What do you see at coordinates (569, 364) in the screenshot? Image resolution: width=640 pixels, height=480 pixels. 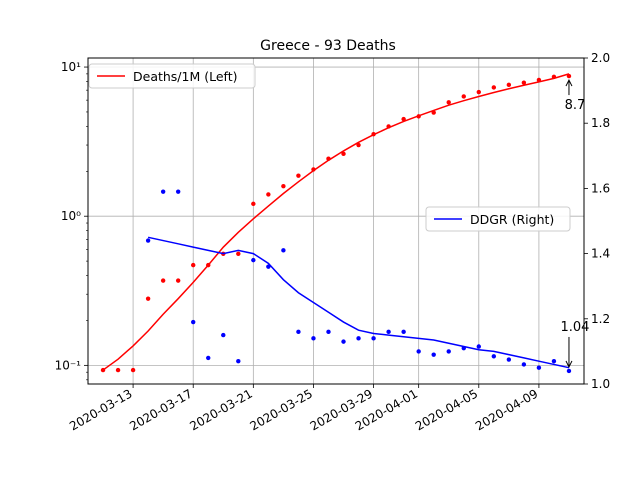 I see `ddgr-annotation-arrowhead` at bounding box center [569, 364].